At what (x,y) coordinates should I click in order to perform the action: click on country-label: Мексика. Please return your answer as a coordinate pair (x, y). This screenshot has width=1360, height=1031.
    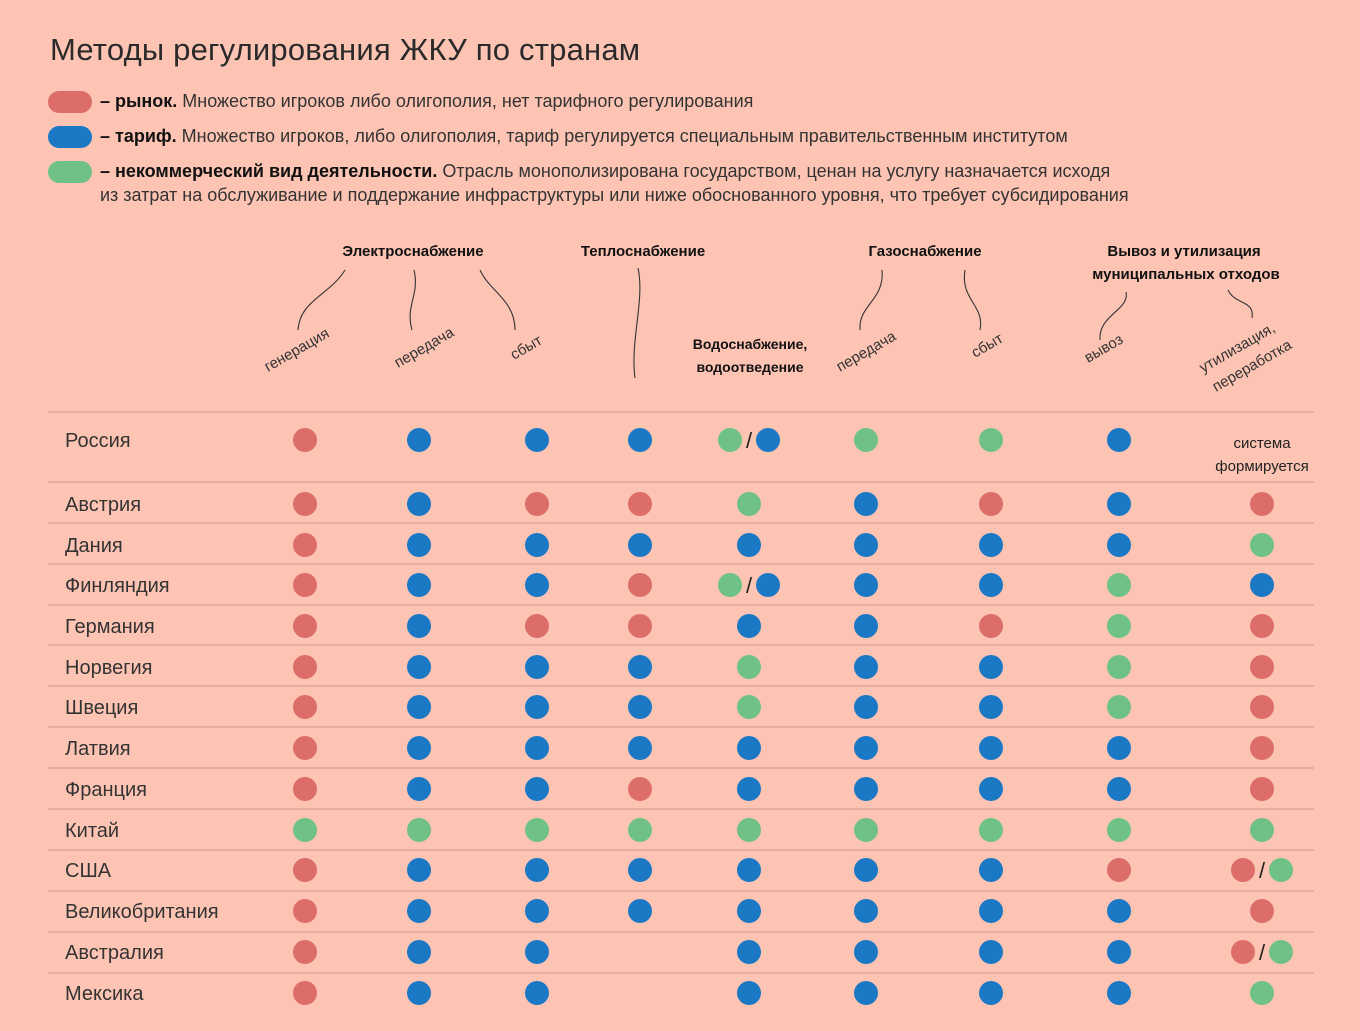
    Looking at the image, I should click on (104, 994).